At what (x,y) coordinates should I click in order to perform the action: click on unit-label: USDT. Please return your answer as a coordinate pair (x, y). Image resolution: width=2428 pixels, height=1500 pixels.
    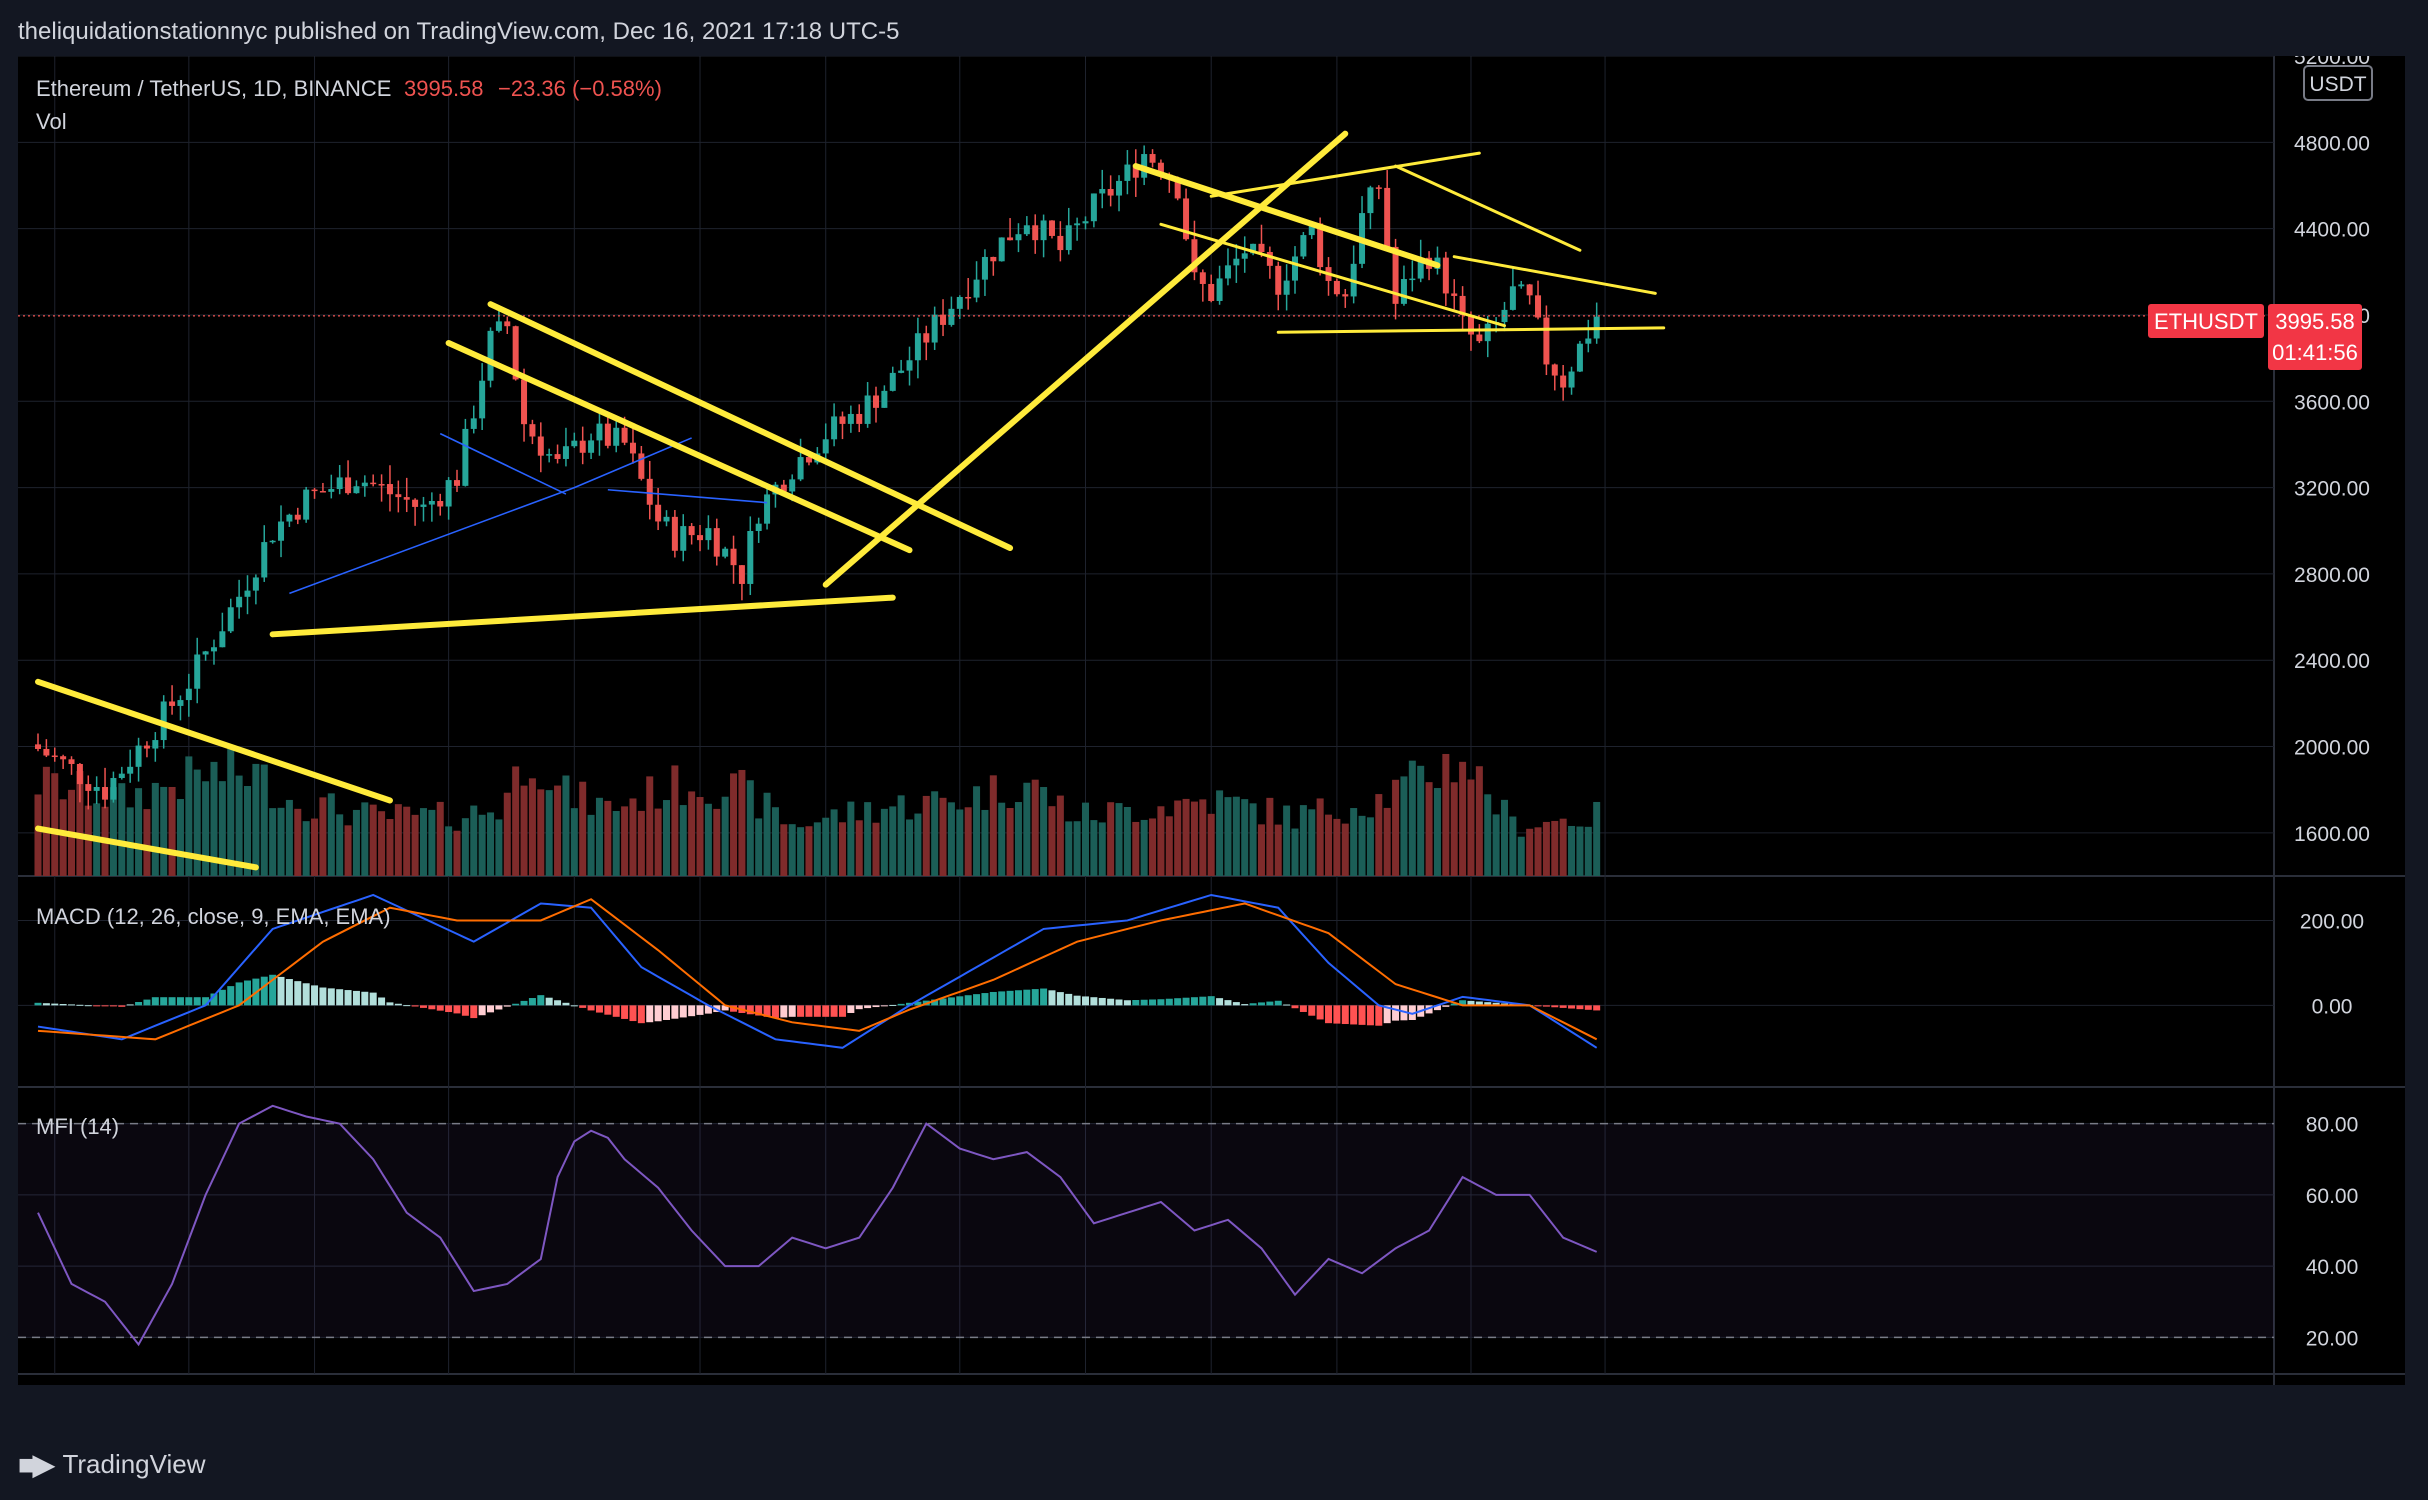
    Looking at the image, I should click on (2337, 84).